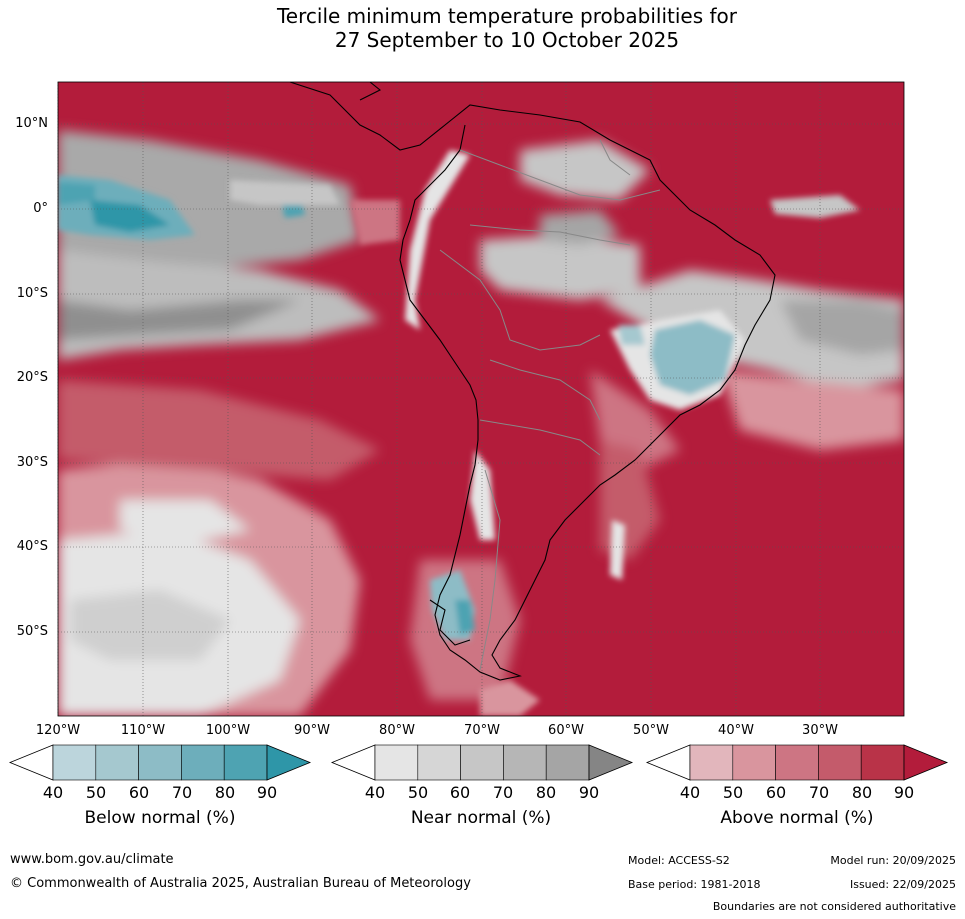  What do you see at coordinates (160, 818) in the screenshot?
I see `below-normal-label: Below normal (%)` at bounding box center [160, 818].